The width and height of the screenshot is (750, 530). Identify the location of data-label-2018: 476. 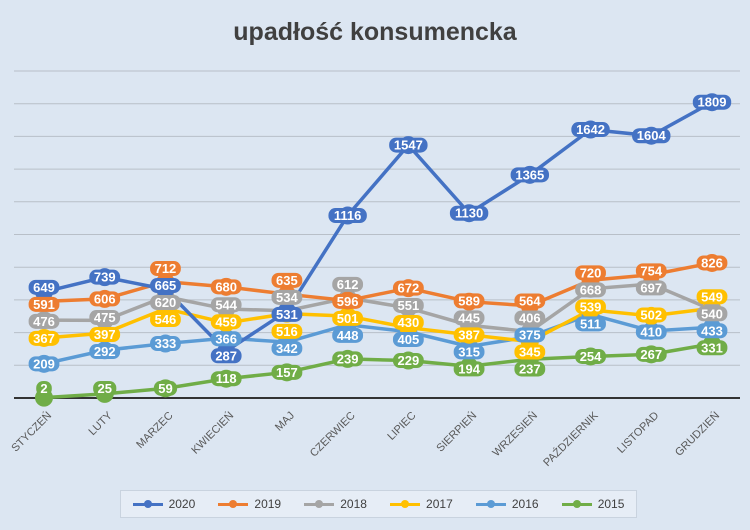
(44, 321).